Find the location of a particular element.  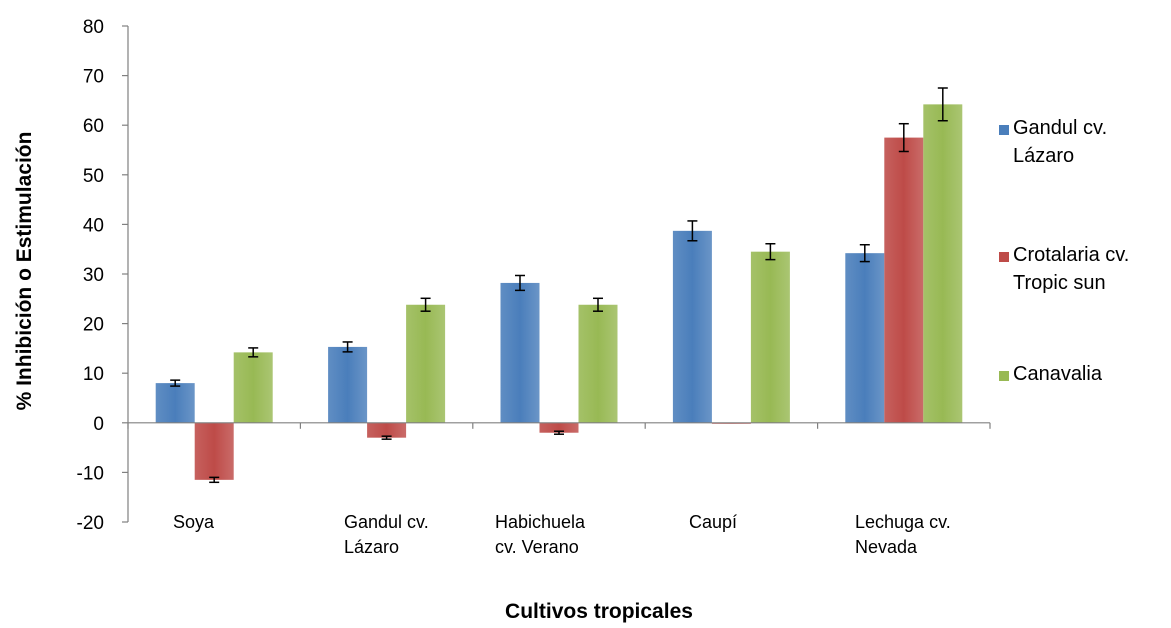

category-label: Caupí is located at coordinates (713, 522).